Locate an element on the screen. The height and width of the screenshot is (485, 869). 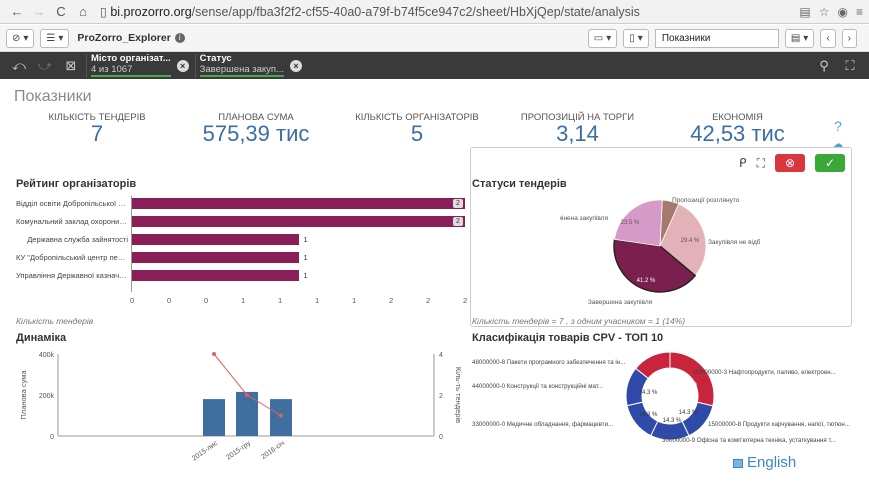
ranking-bar-label: Державна служба зайнятості is located at coordinates (77, 239).